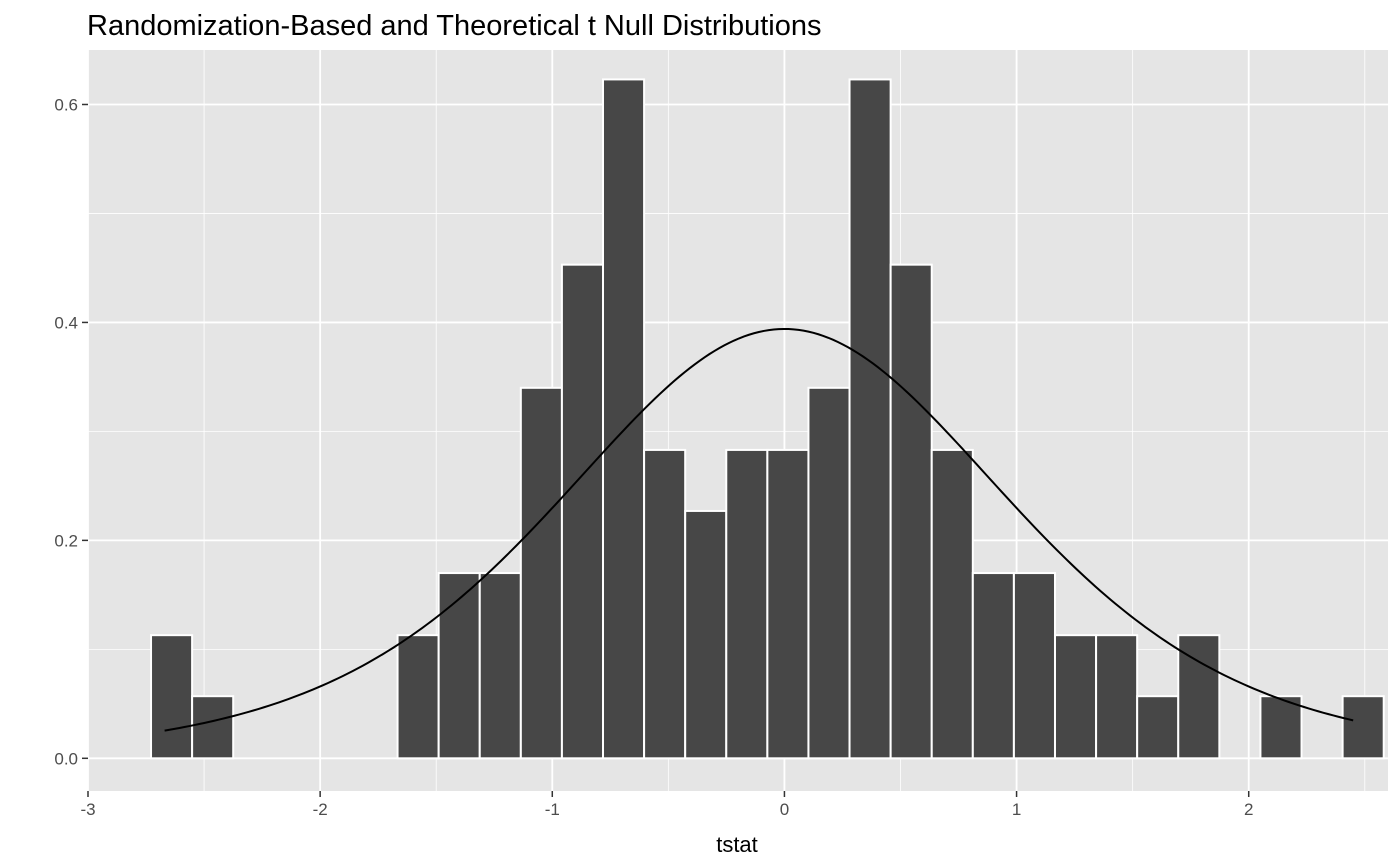 This screenshot has height=865, width=1400. I want to click on y-tick-label: 0.4, so click(66, 322).